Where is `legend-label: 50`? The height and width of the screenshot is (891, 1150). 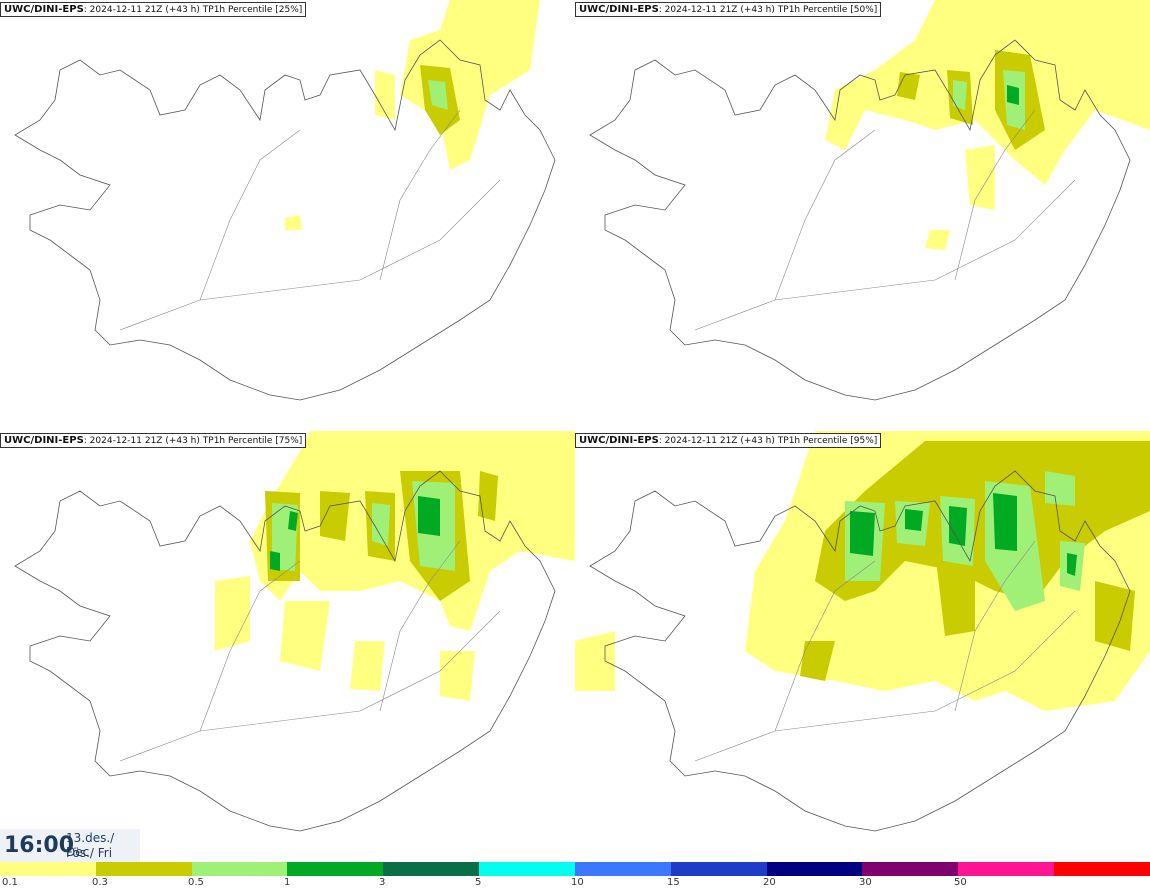 legend-label: 50 is located at coordinates (960, 882).